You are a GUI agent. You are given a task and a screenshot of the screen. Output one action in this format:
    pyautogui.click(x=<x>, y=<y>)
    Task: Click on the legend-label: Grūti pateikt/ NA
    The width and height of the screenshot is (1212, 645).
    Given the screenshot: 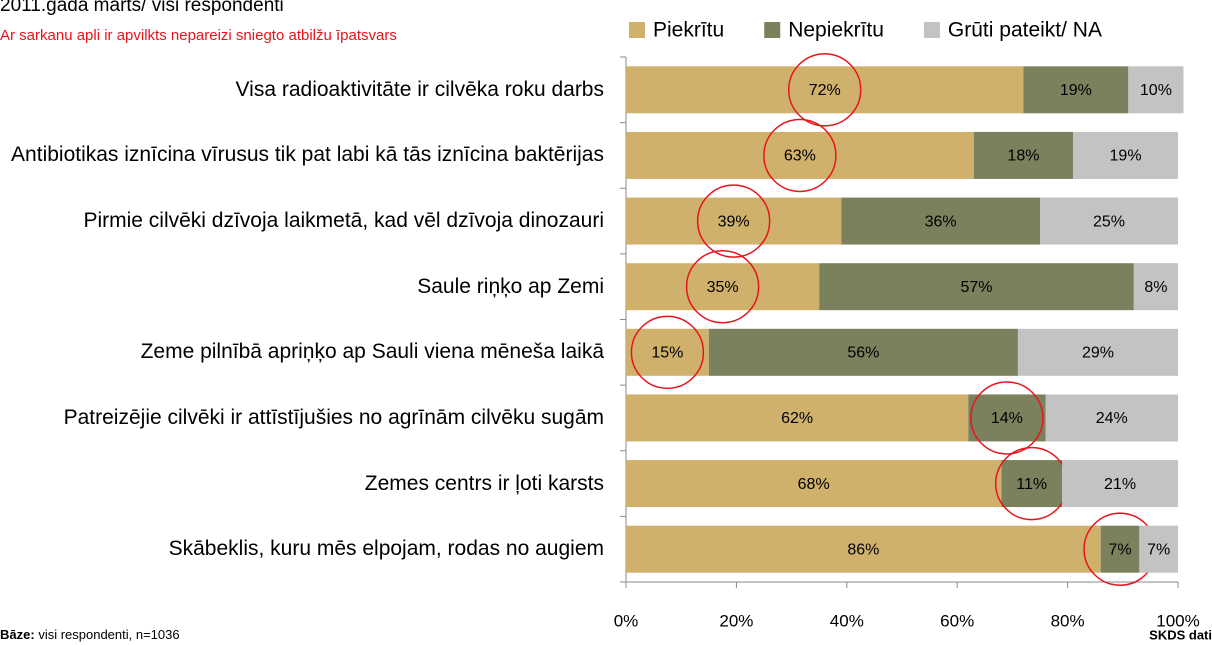 What is the action you would take?
    pyautogui.click(x=1025, y=30)
    